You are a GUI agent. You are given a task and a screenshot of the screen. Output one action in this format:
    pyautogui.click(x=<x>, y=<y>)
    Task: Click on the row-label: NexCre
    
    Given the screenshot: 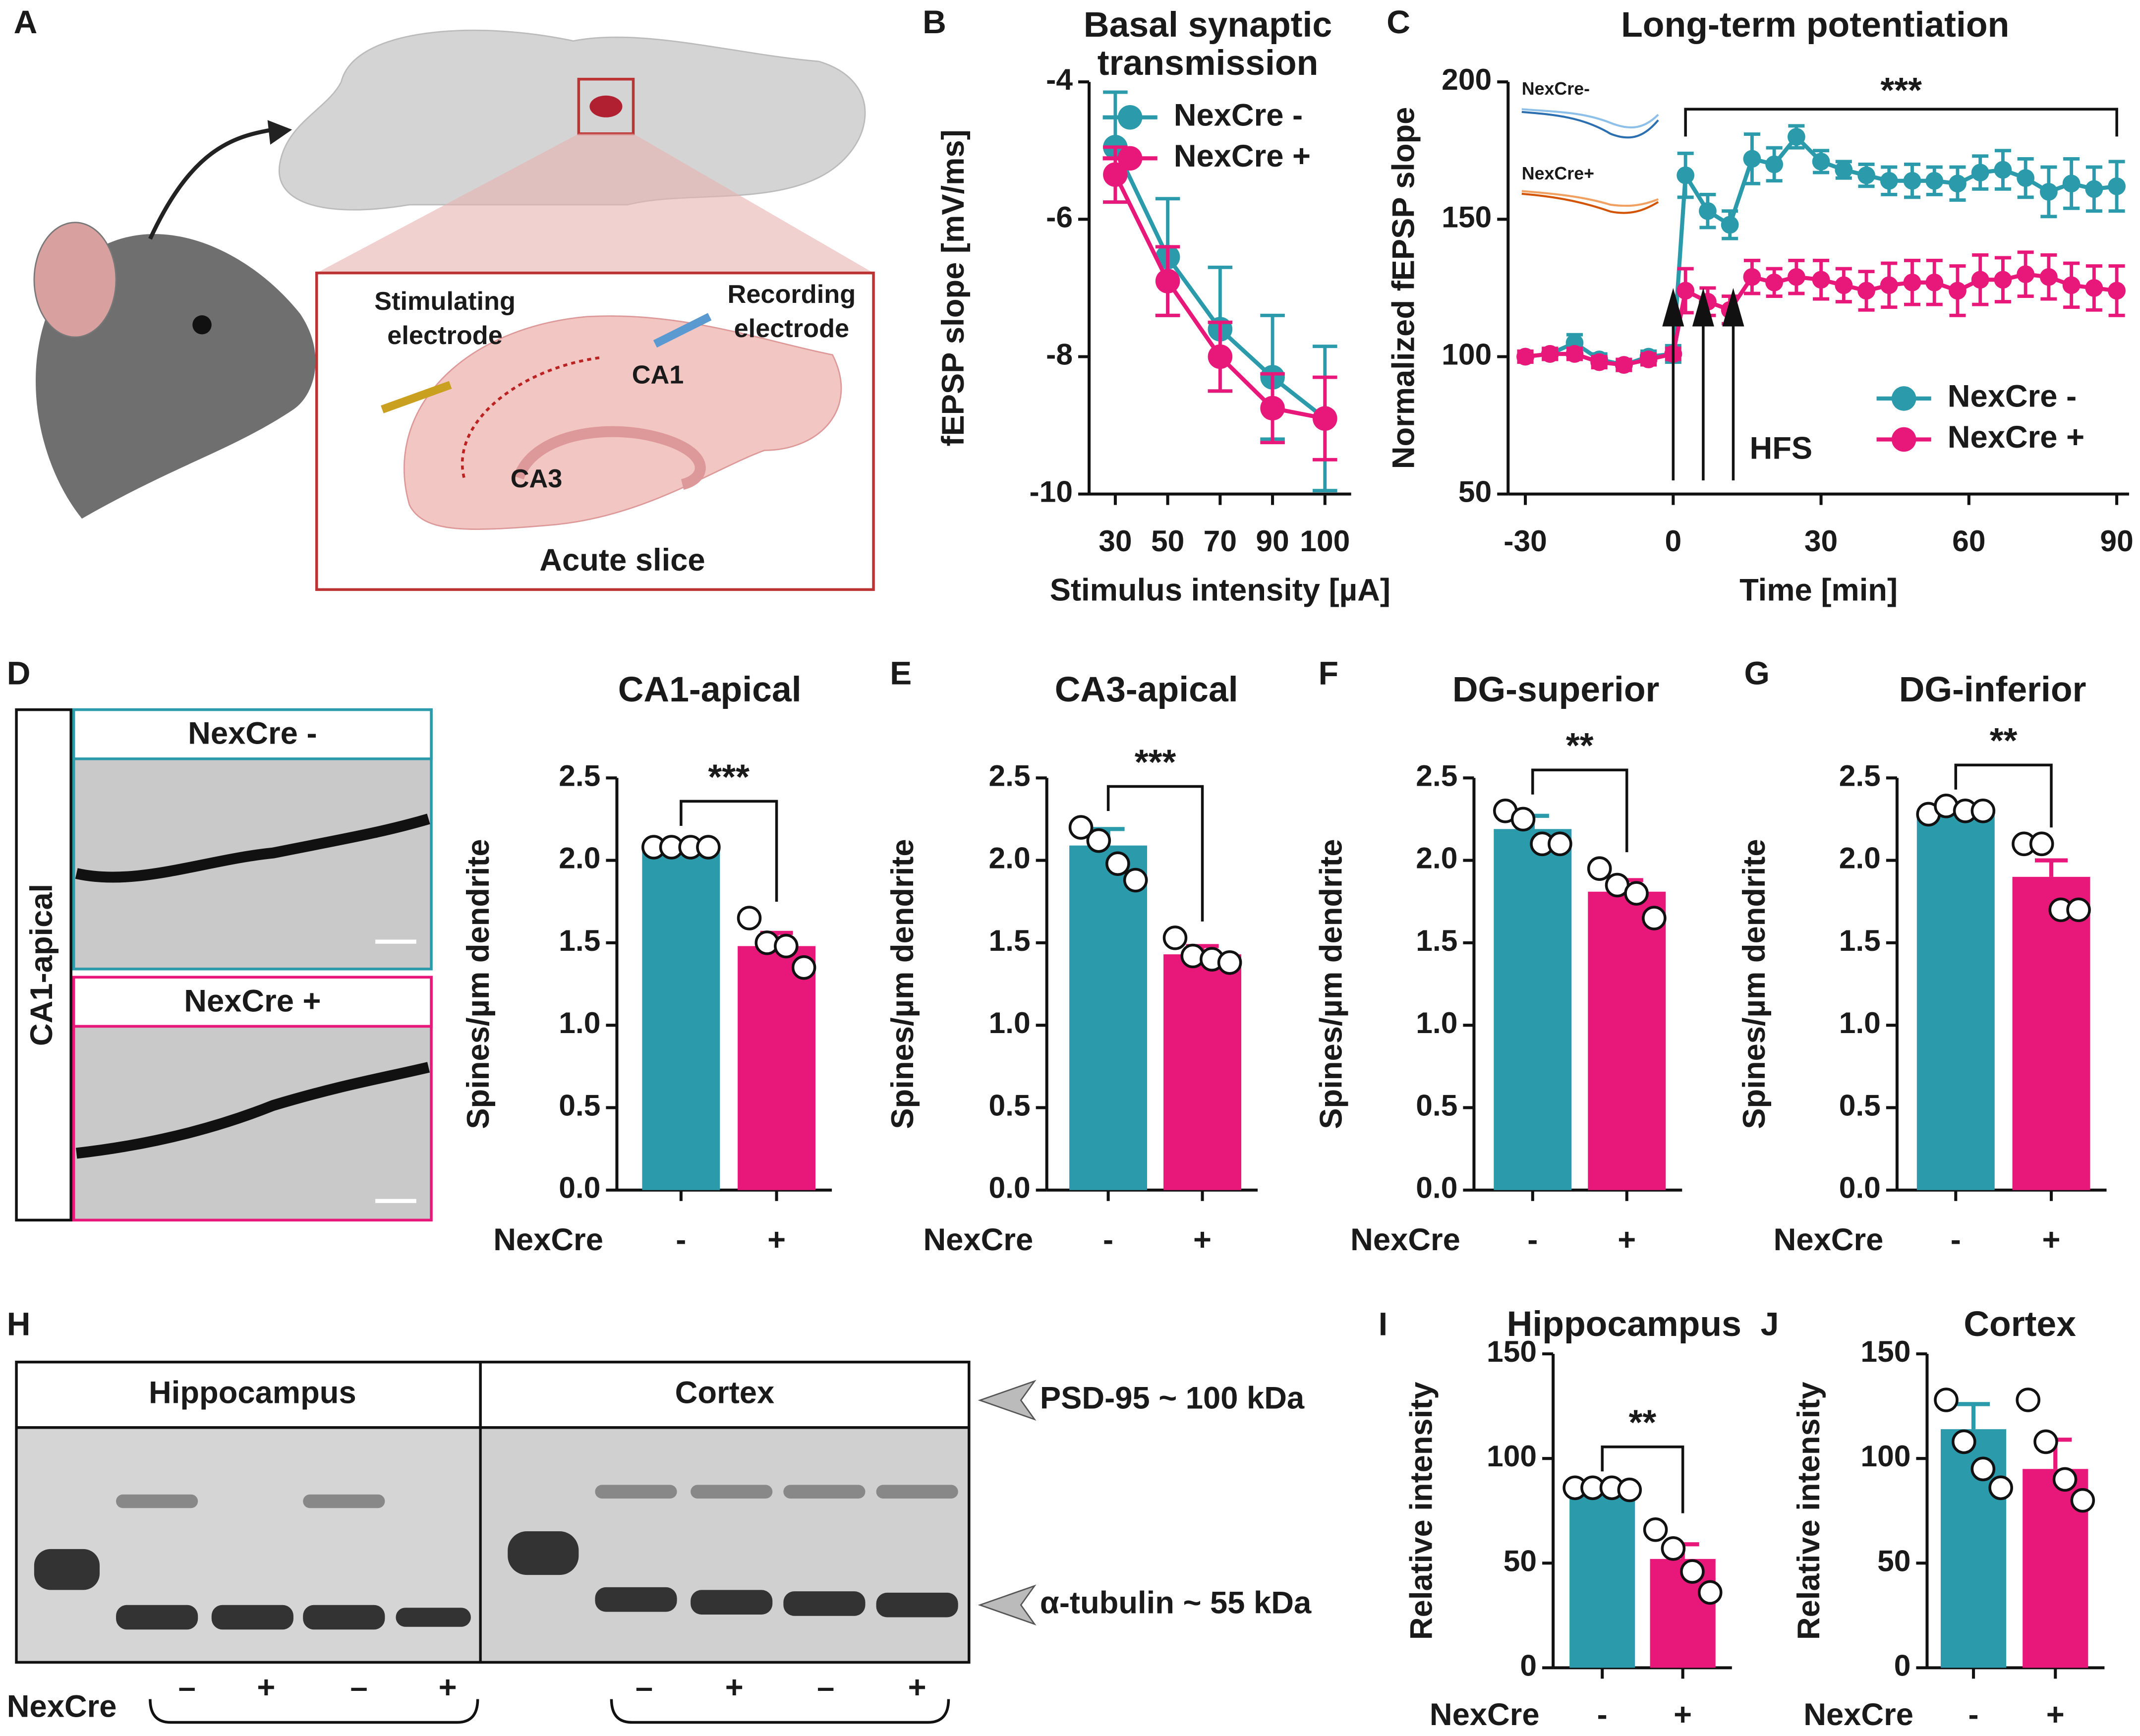 What is the action you would take?
    pyautogui.click(x=62, y=1706)
    